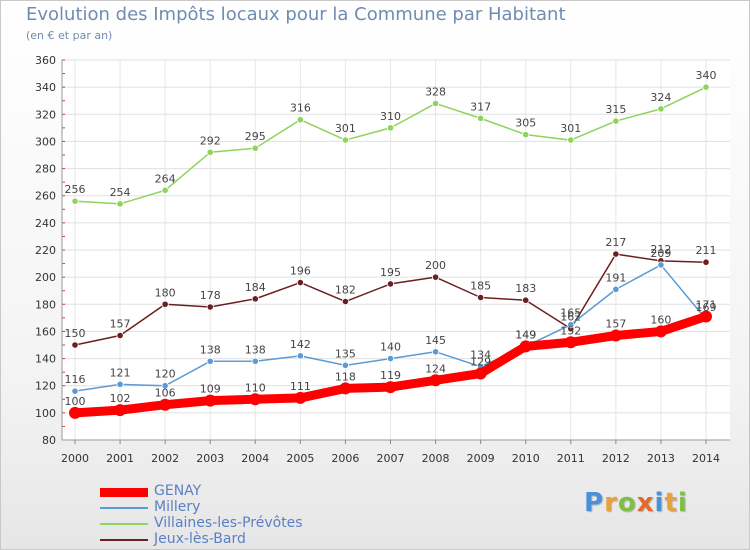  I want to click on x-tick-label: 2000, so click(75, 458).